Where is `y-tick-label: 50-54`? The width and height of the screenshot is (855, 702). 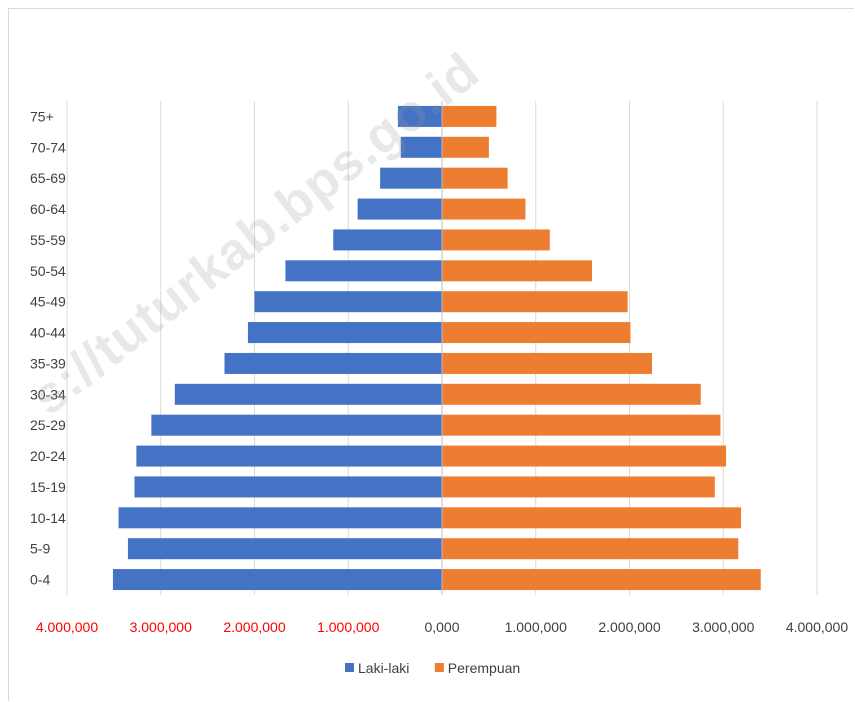
y-tick-label: 50-54 is located at coordinates (48, 271).